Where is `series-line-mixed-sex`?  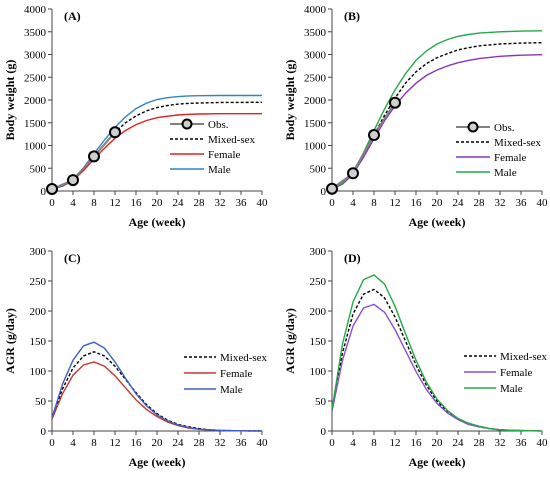
series-line-mixed-sex is located at coordinates (156, 391).